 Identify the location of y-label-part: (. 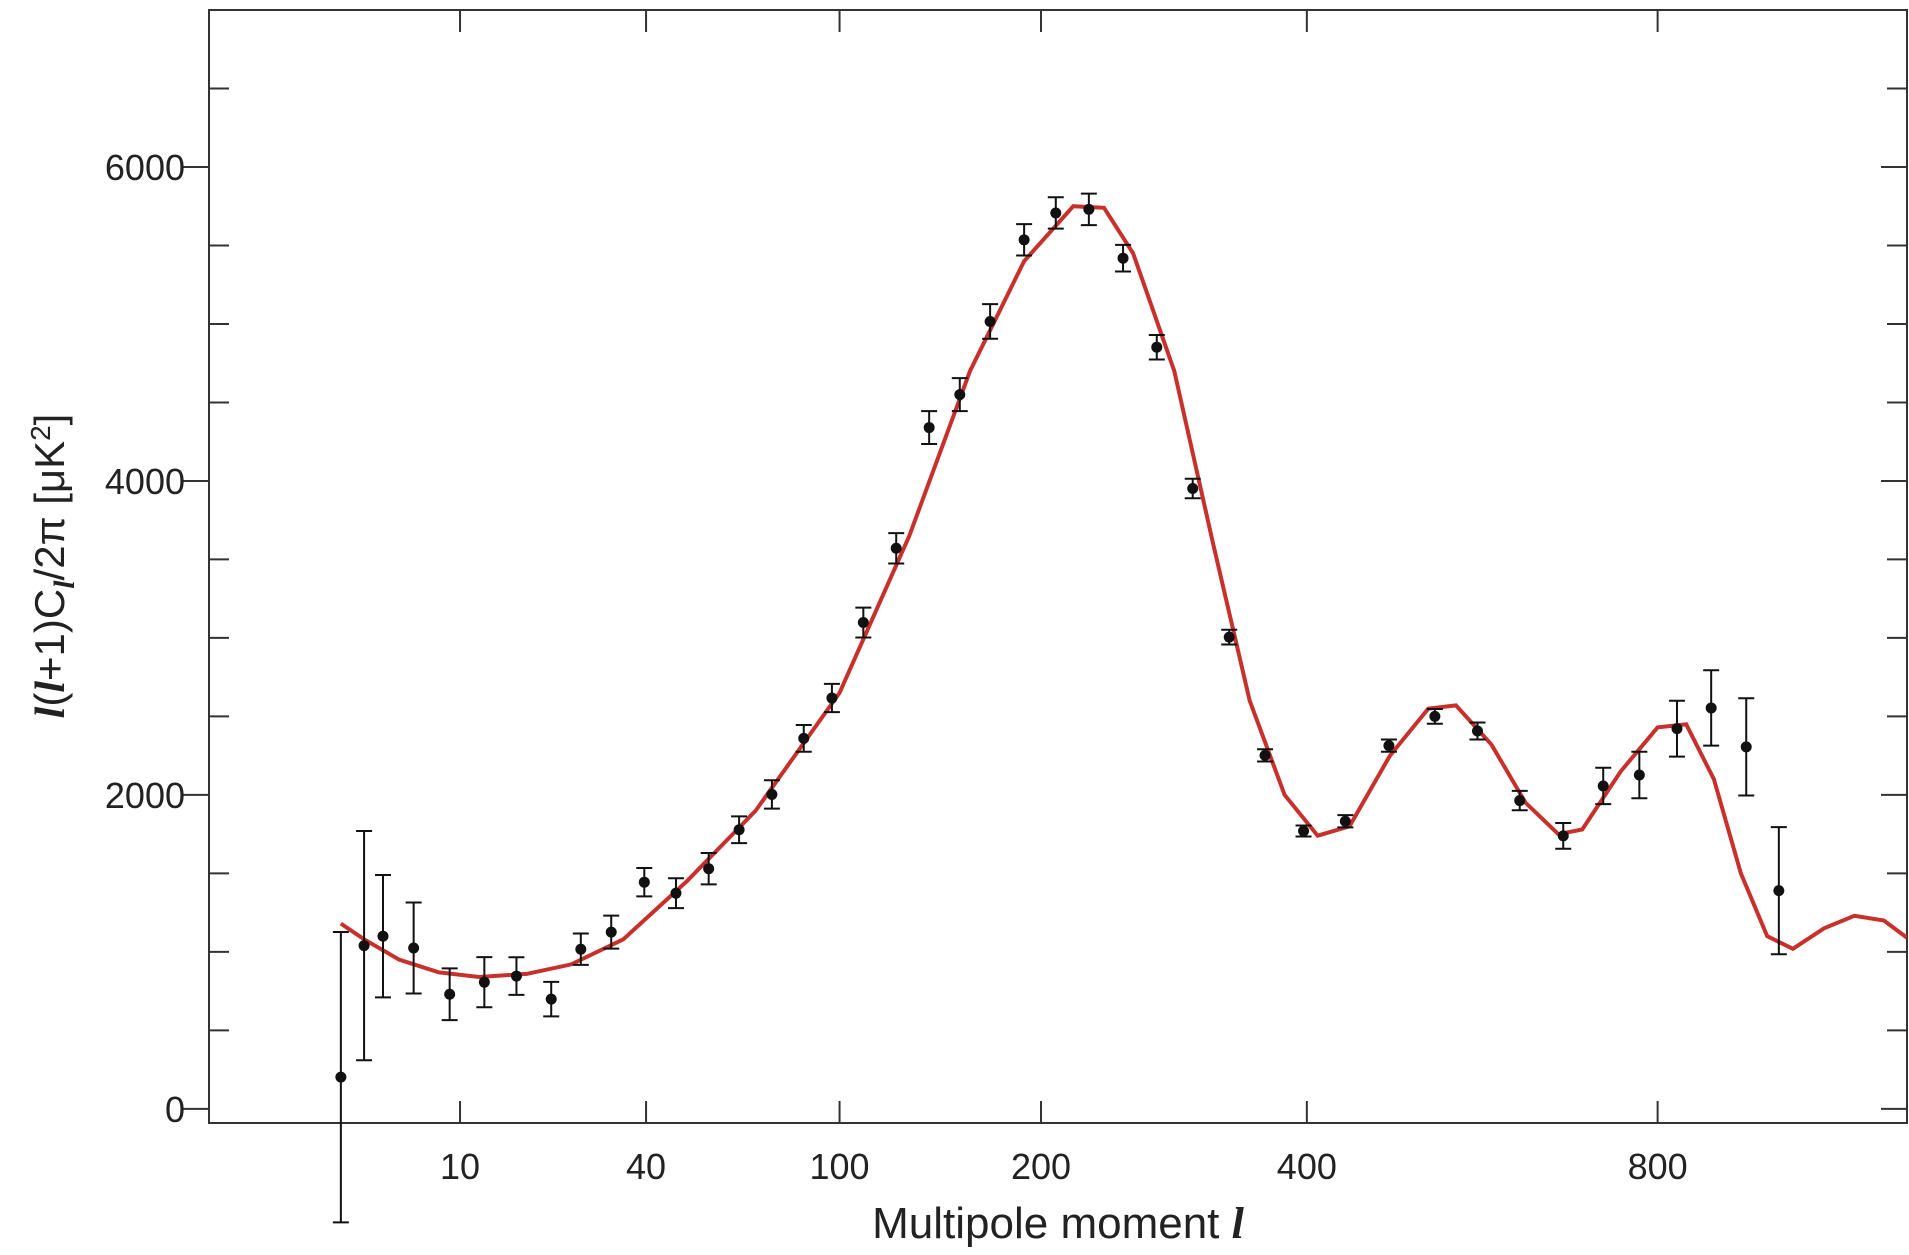
(49, 700).